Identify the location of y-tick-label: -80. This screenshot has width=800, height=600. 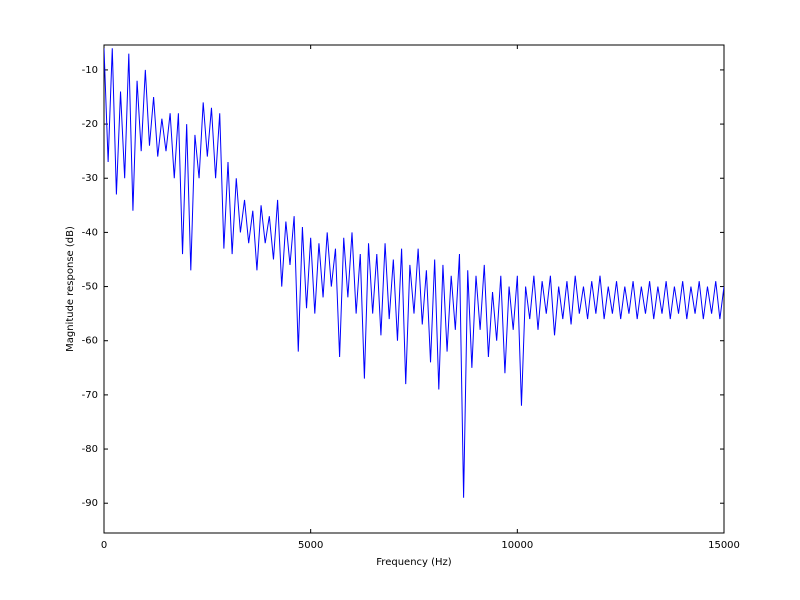
(90, 449).